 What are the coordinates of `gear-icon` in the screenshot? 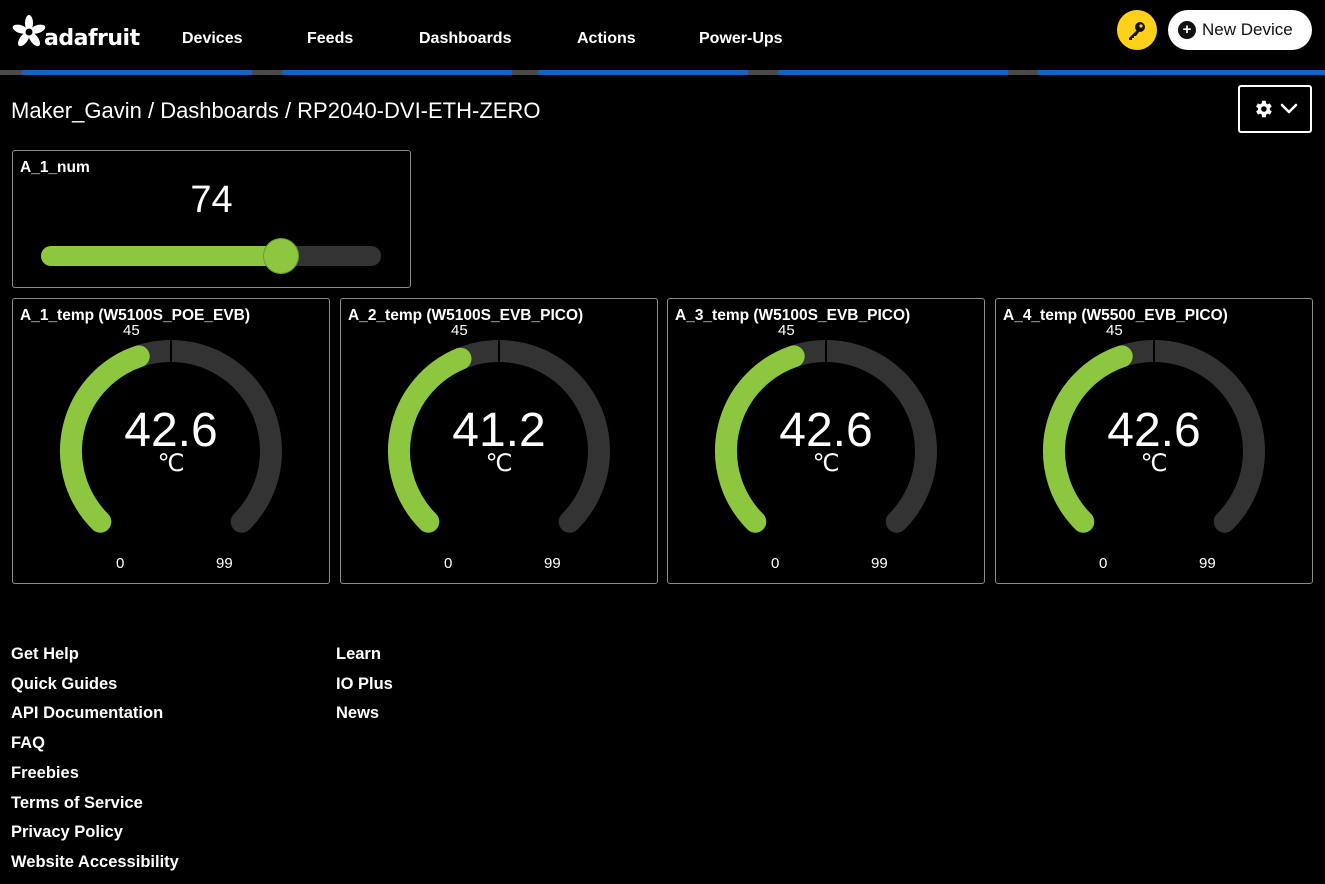 It's located at (1264, 109).